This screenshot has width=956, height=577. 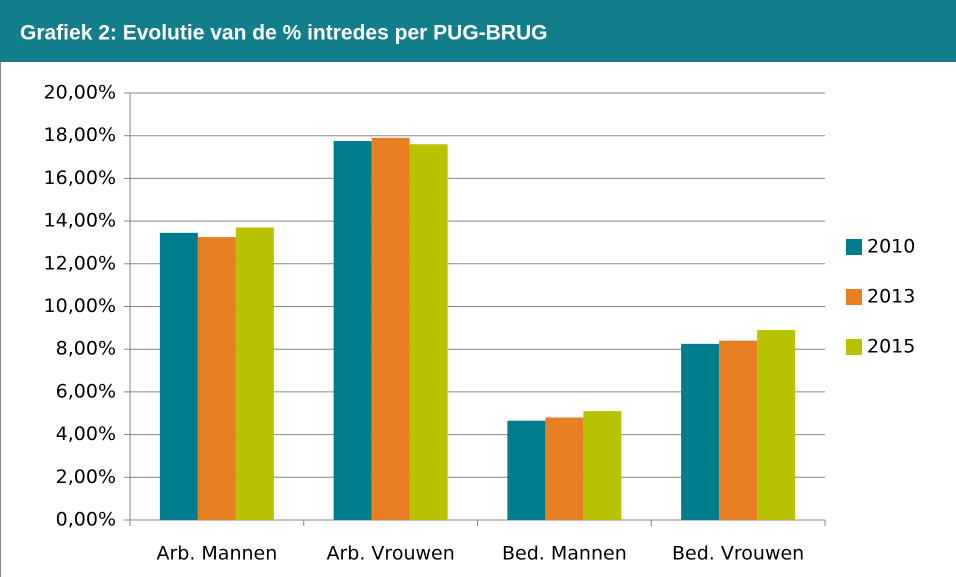 I want to click on y-tick-label: 2,00%, so click(x=86, y=477).